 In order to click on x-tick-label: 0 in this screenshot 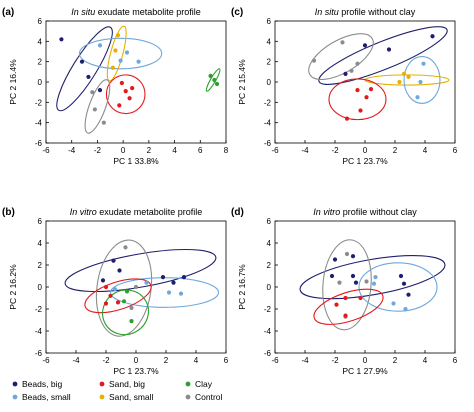, I will do `click(365, 150)`.